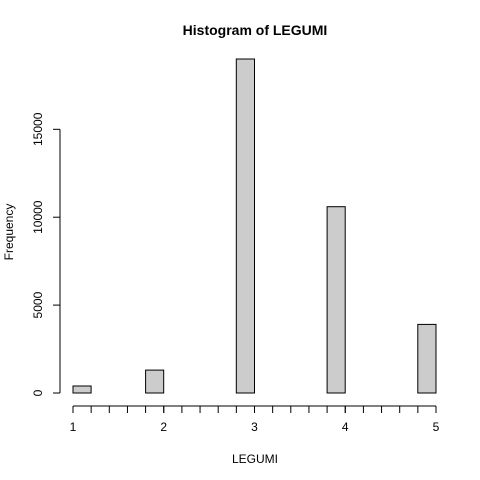 The image size is (480, 480). Describe the element at coordinates (38, 129) in the screenshot. I see `y-tick-label-3: 15000` at that location.